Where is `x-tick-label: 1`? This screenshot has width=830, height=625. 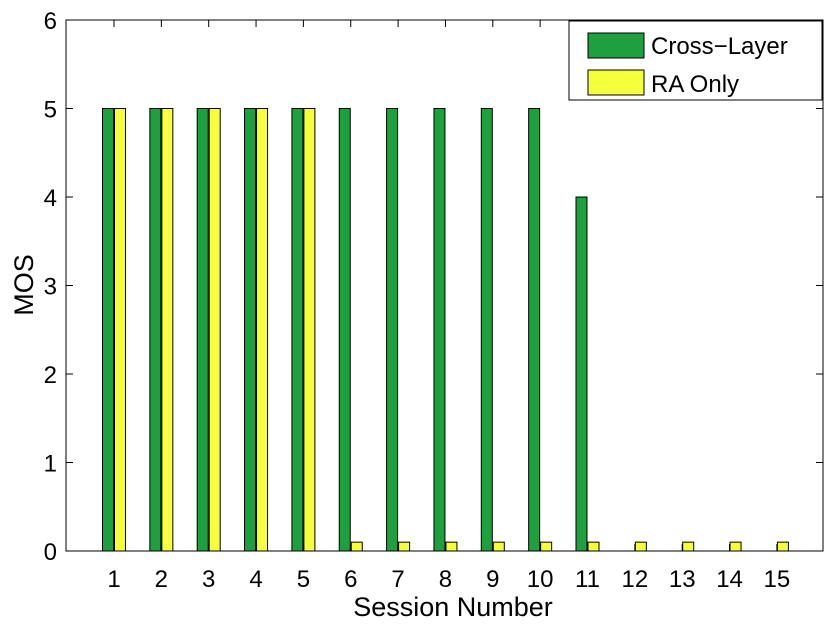 x-tick-label: 1 is located at coordinates (113, 579).